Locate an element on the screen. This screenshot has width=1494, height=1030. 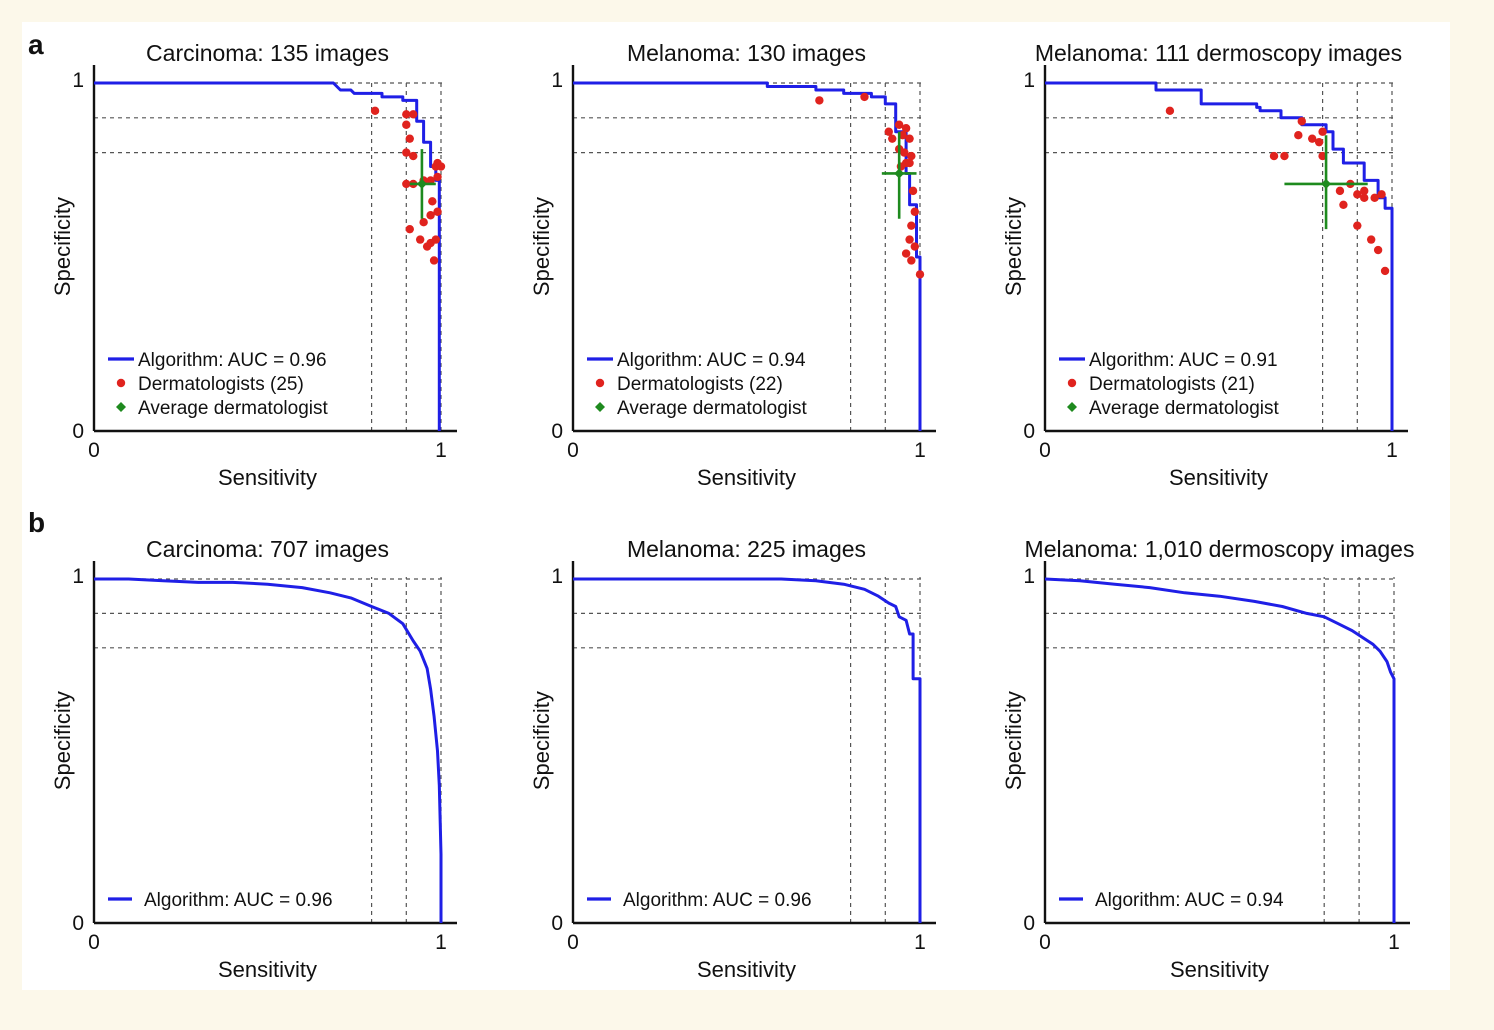
legend-entry: Dermatologists (22) is located at coordinates (700, 384).